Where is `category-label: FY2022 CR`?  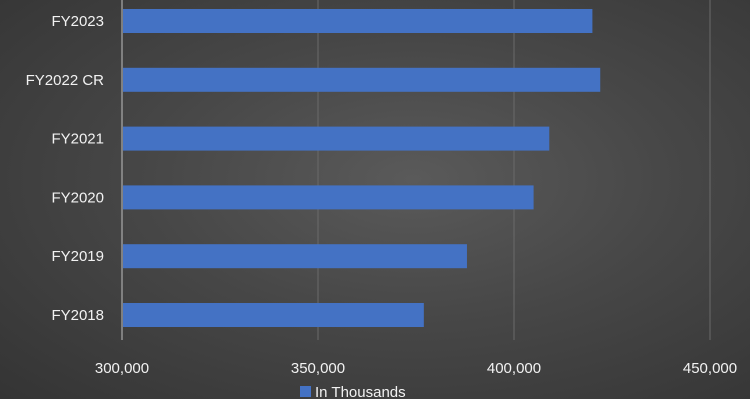 category-label: FY2022 CR is located at coordinates (65, 80).